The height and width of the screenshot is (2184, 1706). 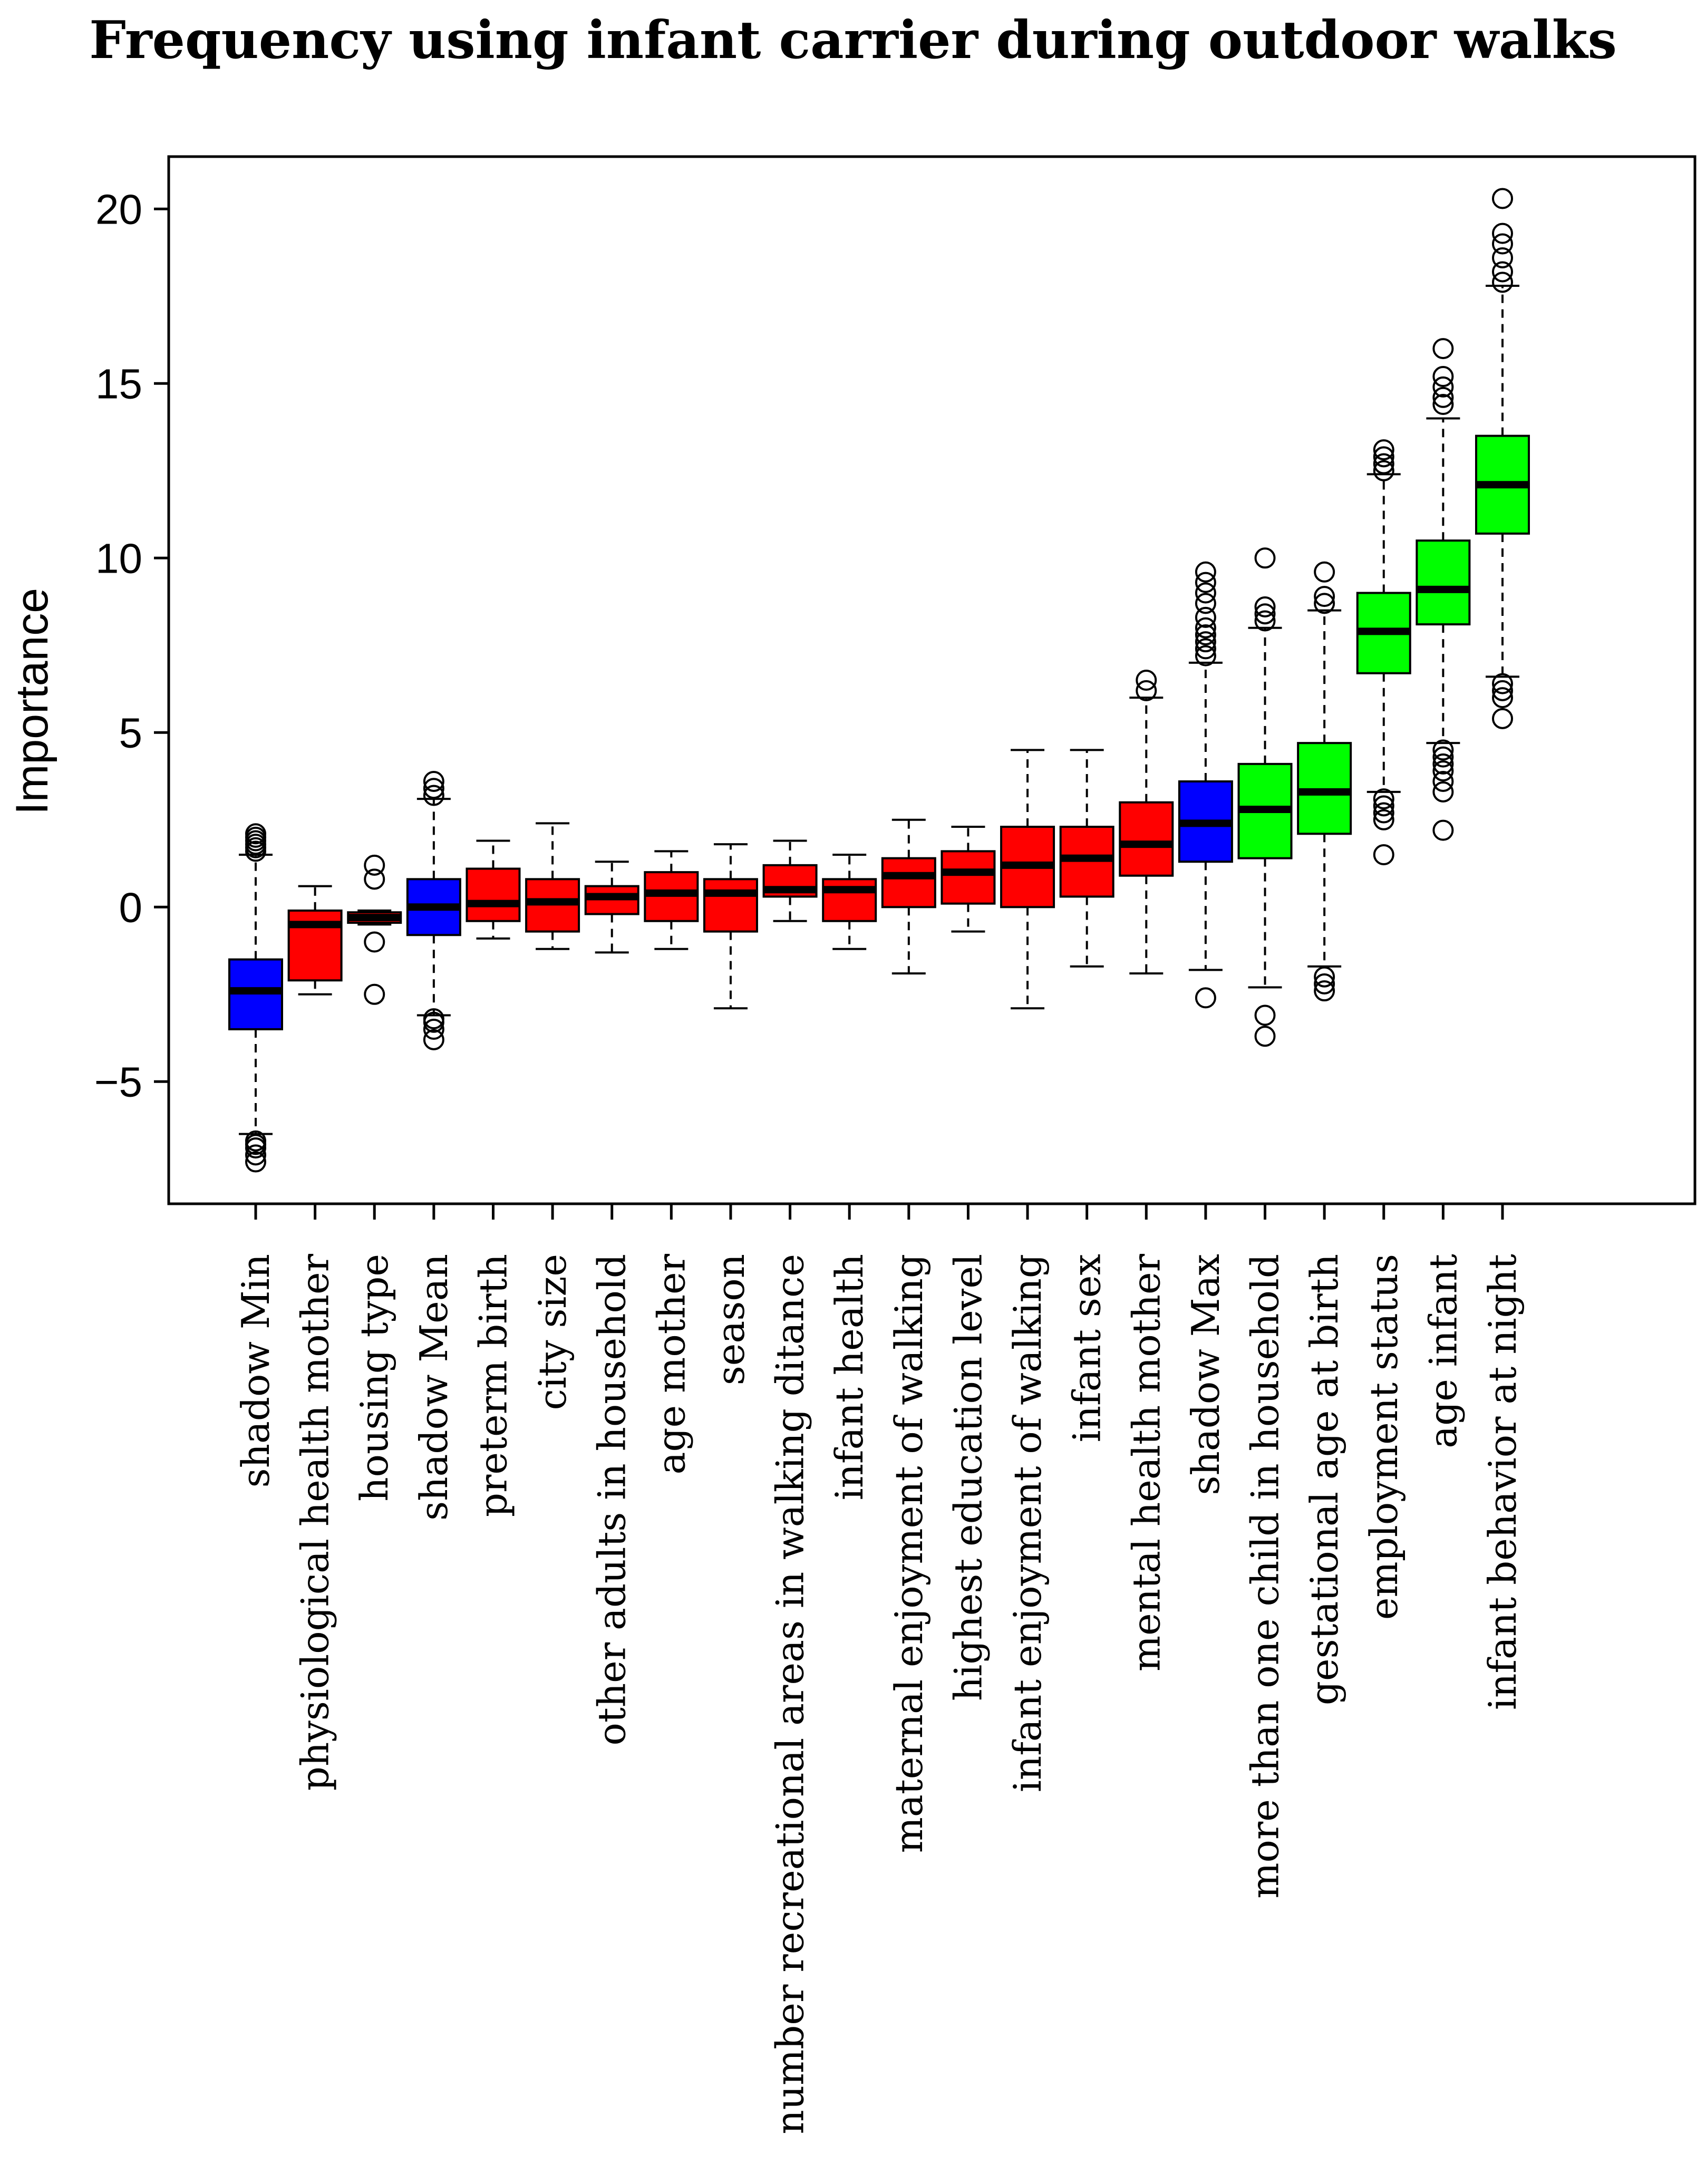 What do you see at coordinates (1502, 458) in the screenshot?
I see `box-infant-behavior-at-night` at bounding box center [1502, 458].